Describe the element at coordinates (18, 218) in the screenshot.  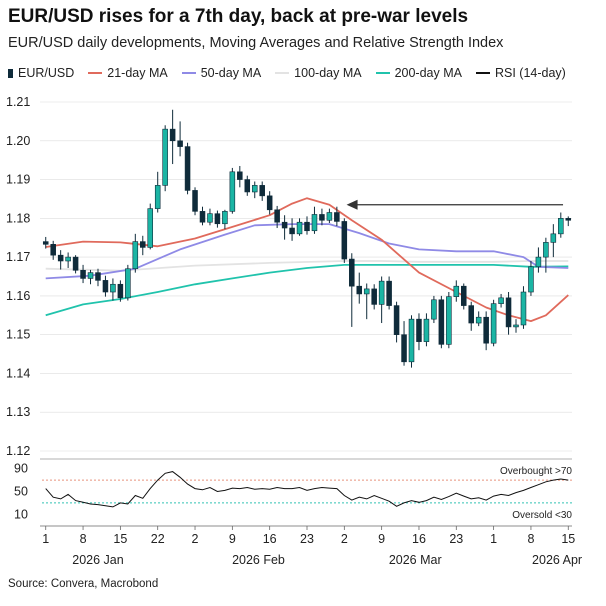
I see `y-tick-label: 1.18` at that location.